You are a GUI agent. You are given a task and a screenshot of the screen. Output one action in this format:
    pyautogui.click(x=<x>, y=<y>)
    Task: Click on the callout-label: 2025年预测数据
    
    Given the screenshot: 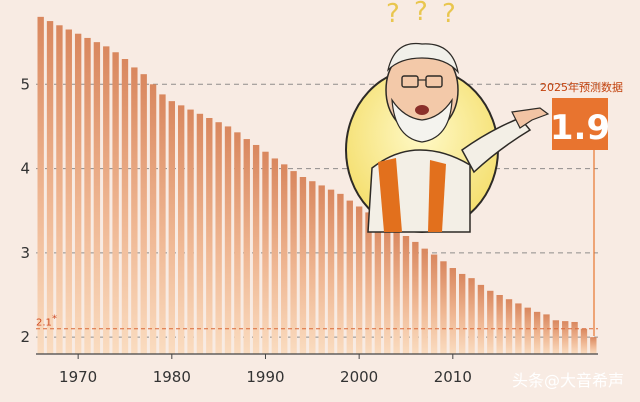 What is the action you would take?
    pyautogui.click(x=581, y=87)
    